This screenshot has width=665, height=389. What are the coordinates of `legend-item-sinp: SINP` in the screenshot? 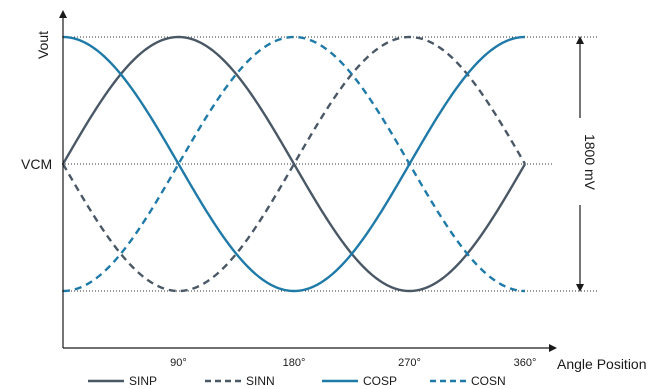 It's located at (122, 381).